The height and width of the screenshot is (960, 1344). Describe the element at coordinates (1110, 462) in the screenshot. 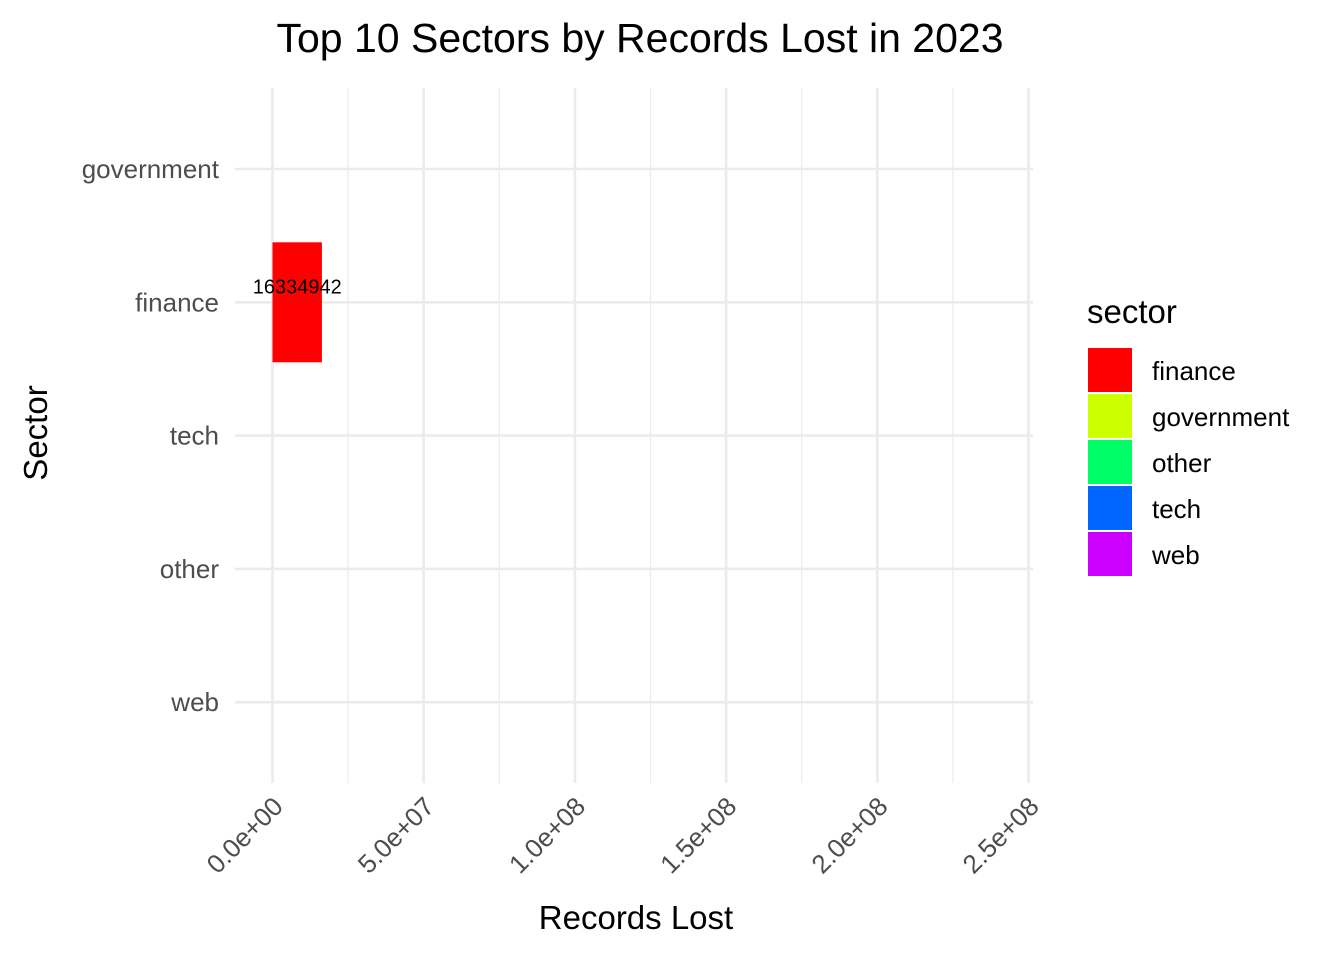

I see `legend-key-other` at that location.